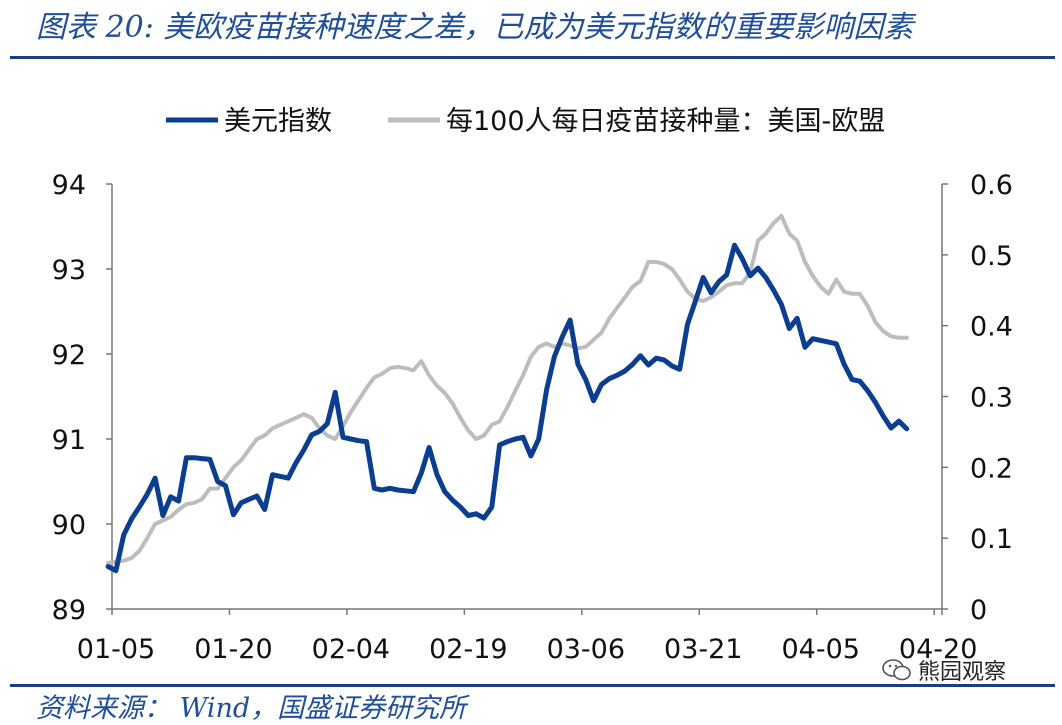 The height and width of the screenshot is (725, 1062). Describe the element at coordinates (233, 649) in the screenshot. I see `x-tick-label: 01-20` at that location.